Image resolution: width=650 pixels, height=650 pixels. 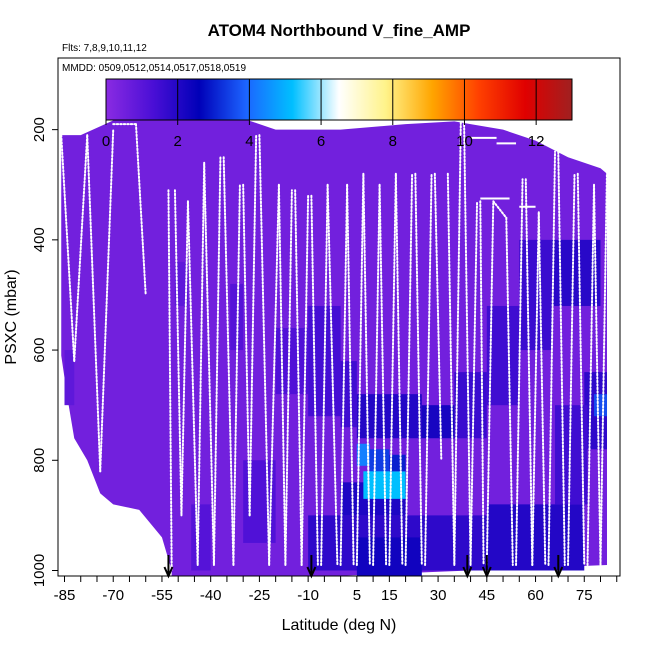 What do you see at coordinates (363, 567) in the screenshot?
I see `arrow-markers` at bounding box center [363, 567].